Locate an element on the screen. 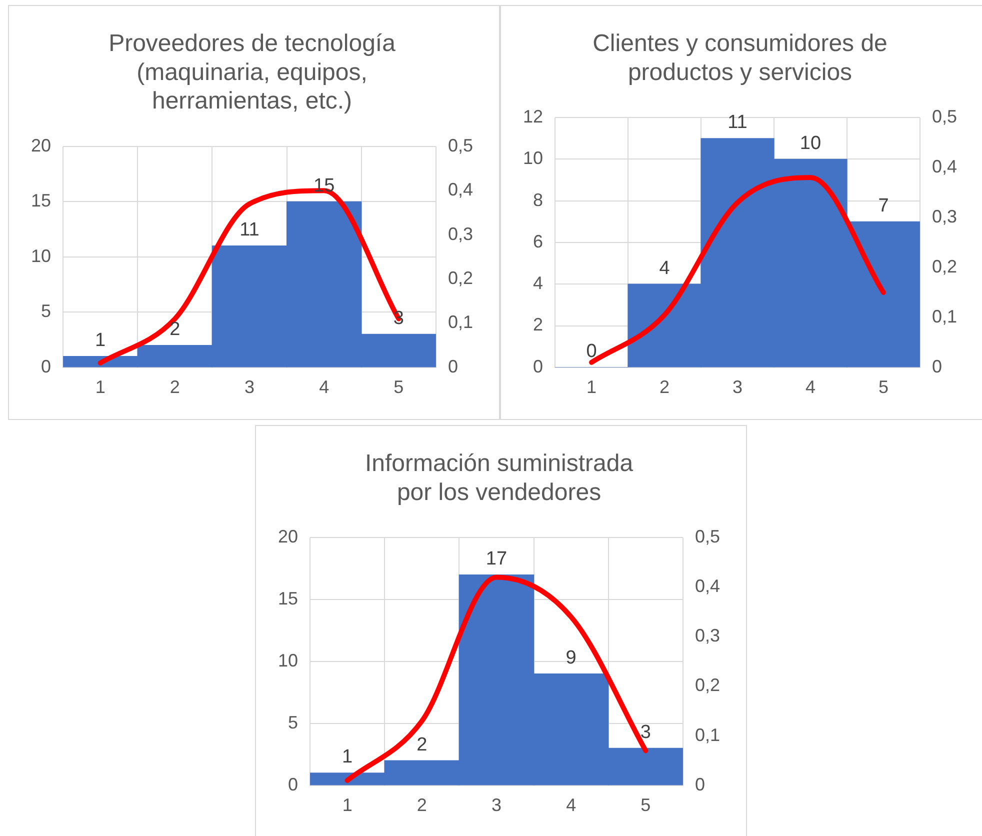  data-label: 7 is located at coordinates (883, 205).